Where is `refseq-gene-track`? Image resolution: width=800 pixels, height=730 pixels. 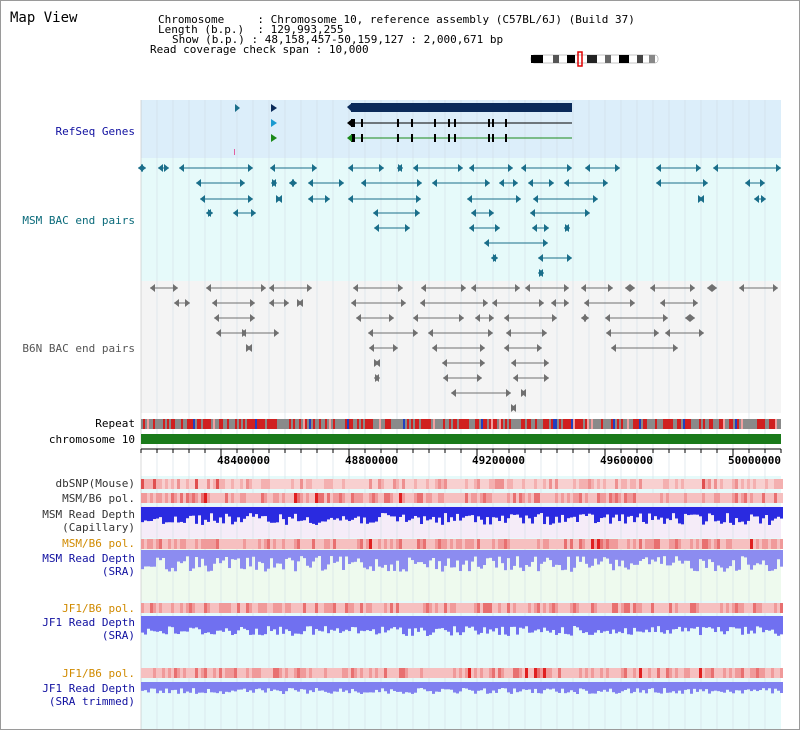 refseq-gene-track is located at coordinates (403, 129).